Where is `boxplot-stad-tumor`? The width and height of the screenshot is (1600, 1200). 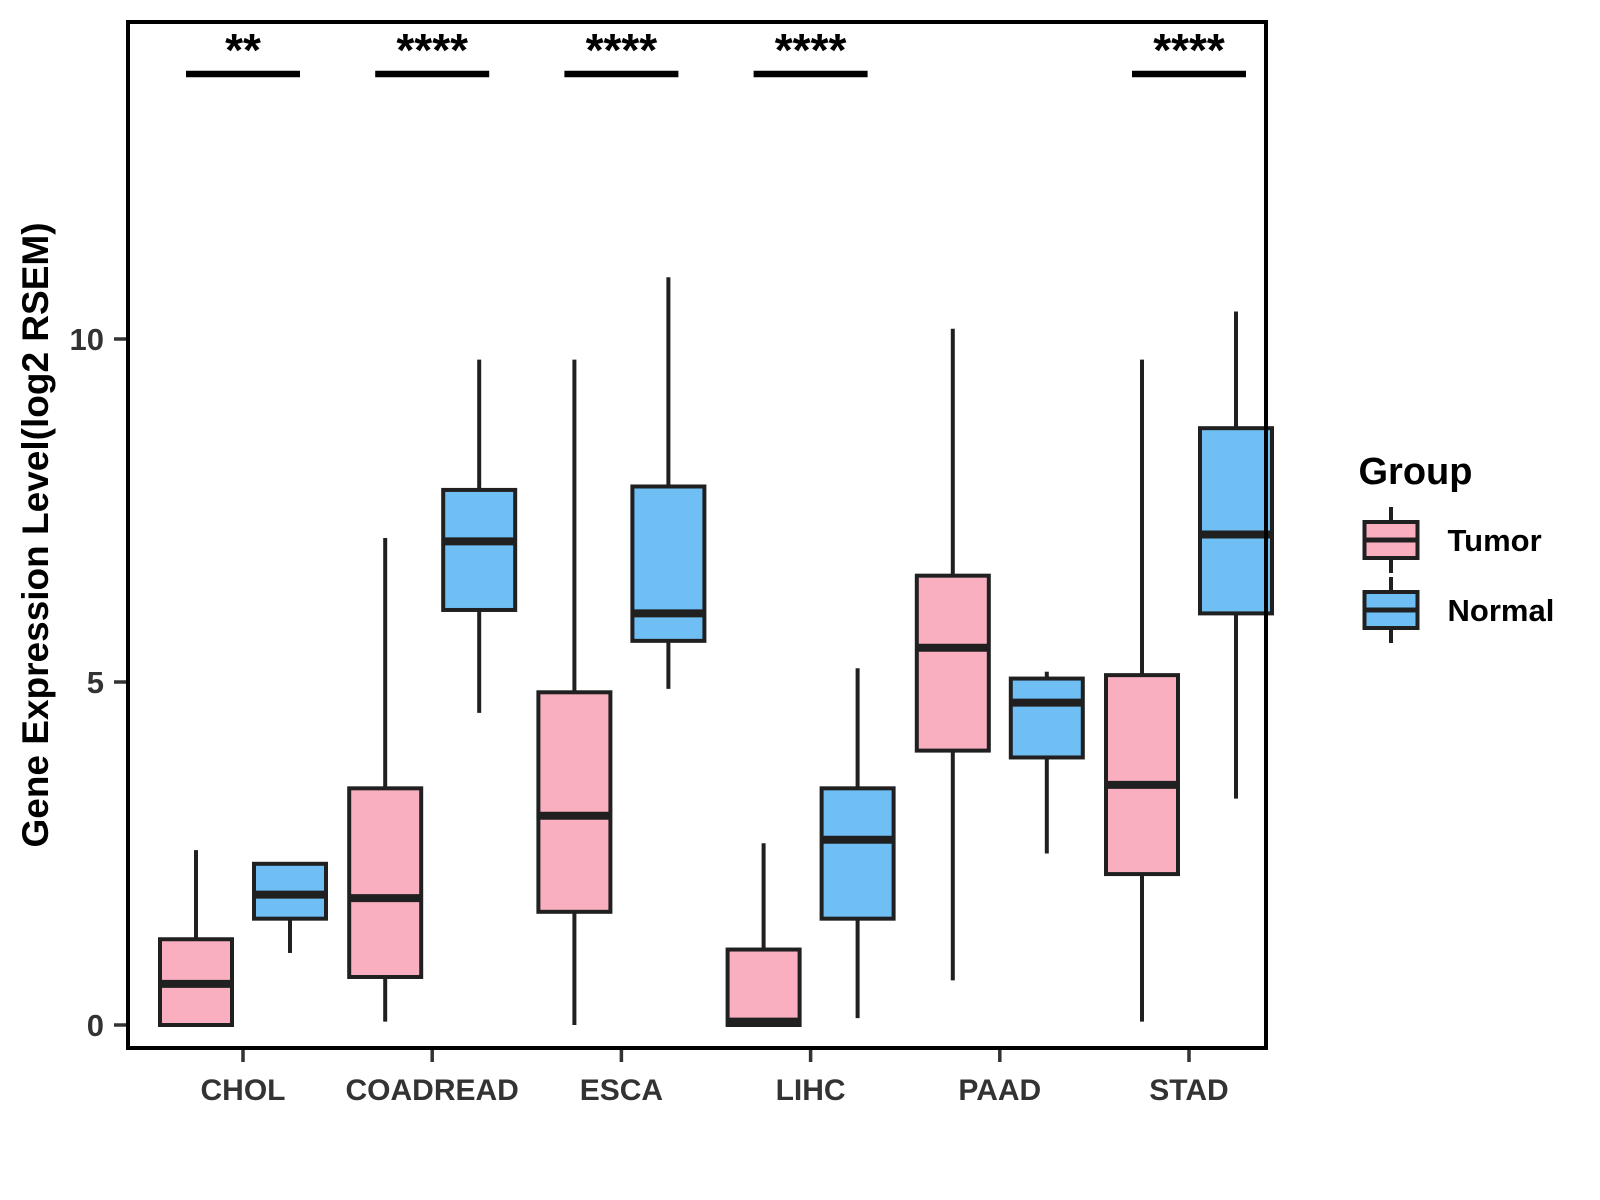
boxplot-stad-tumor is located at coordinates (1142, 690).